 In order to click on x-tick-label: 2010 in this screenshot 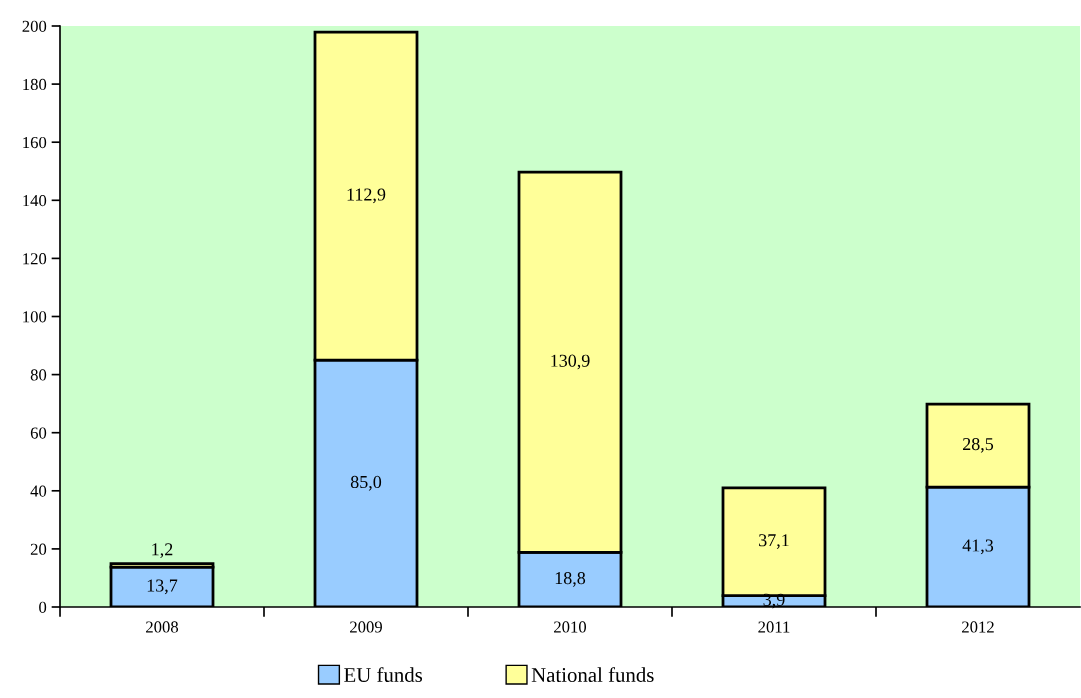, I will do `click(570, 627)`.